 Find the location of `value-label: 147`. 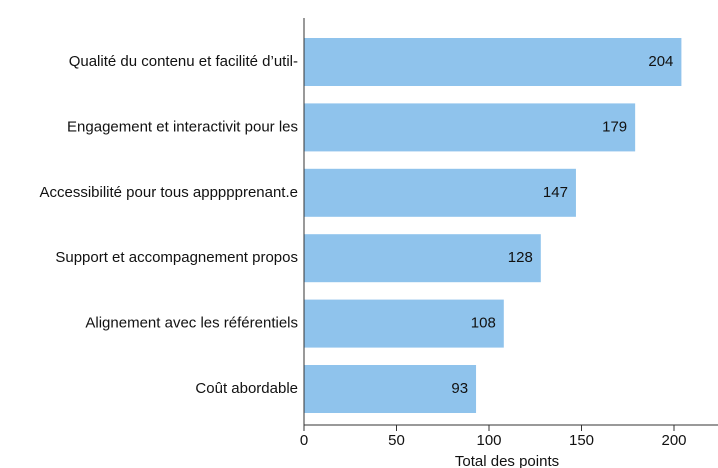

value-label: 147 is located at coordinates (555, 192).